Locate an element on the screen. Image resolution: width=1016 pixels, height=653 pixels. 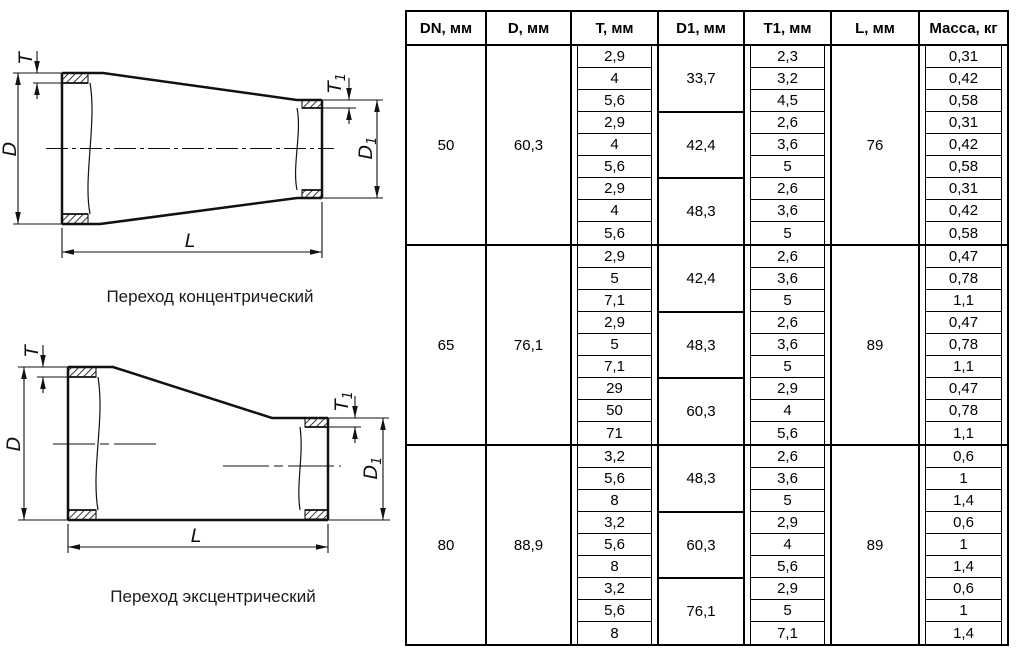
cell-t1: 2,9 is located at coordinates (787, 389).